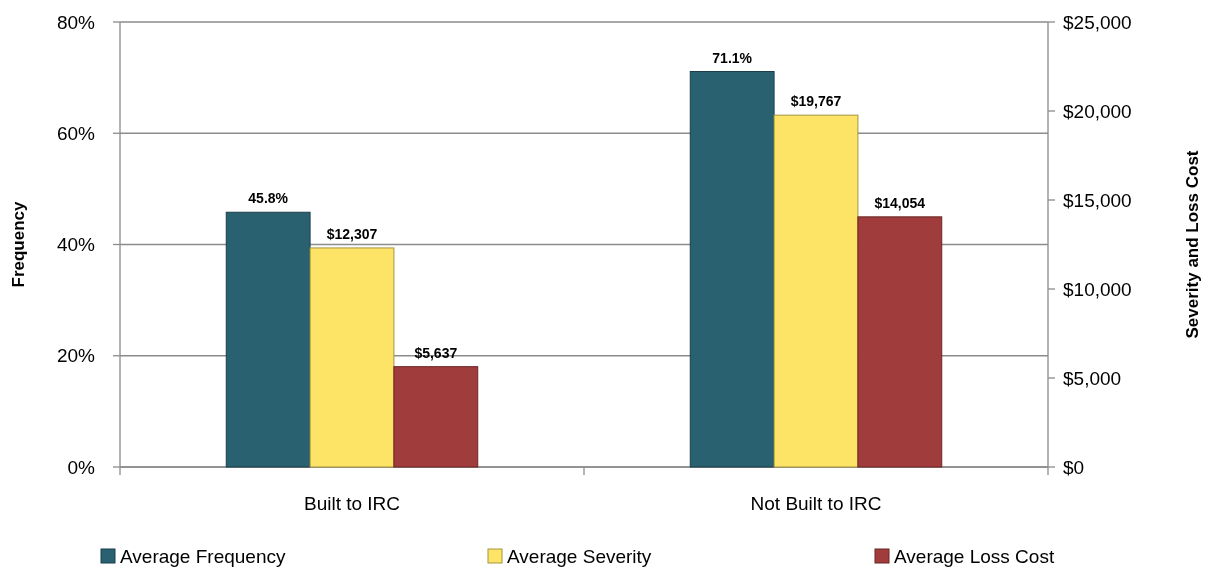 The height and width of the screenshot is (575, 1212). I want to click on y2-tick-label: $5,000, so click(1092, 378).